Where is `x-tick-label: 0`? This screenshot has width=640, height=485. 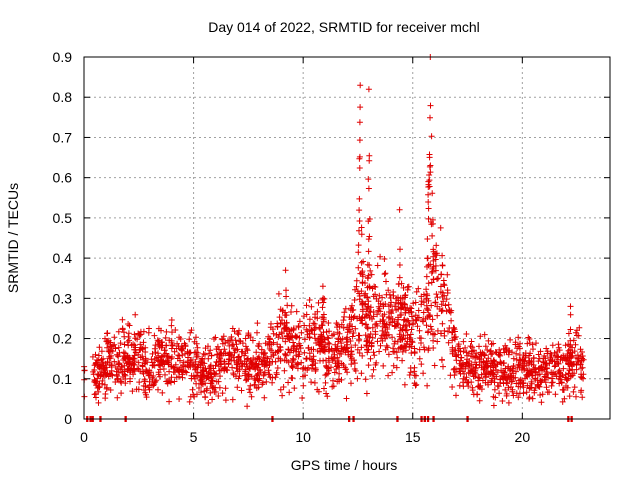
x-tick-label: 0 is located at coordinates (84, 437).